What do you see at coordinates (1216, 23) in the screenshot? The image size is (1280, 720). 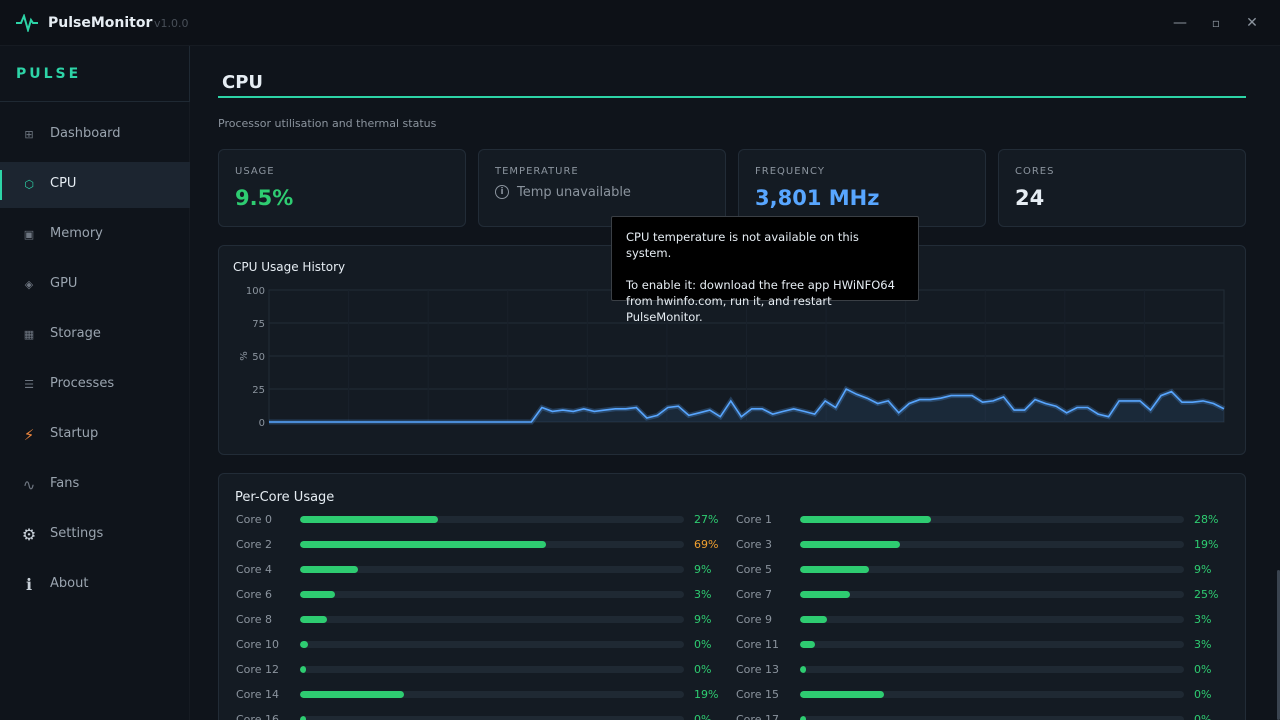 I see `maximize-button: ▫` at bounding box center [1216, 23].